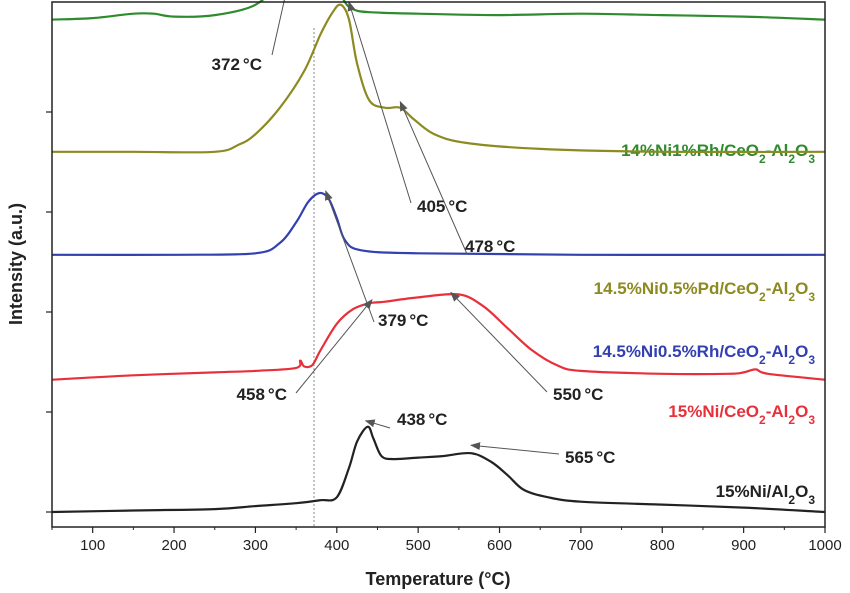 This screenshot has width=850, height=593. What do you see at coordinates (49, 312) in the screenshot?
I see `y-axis` at bounding box center [49, 312].